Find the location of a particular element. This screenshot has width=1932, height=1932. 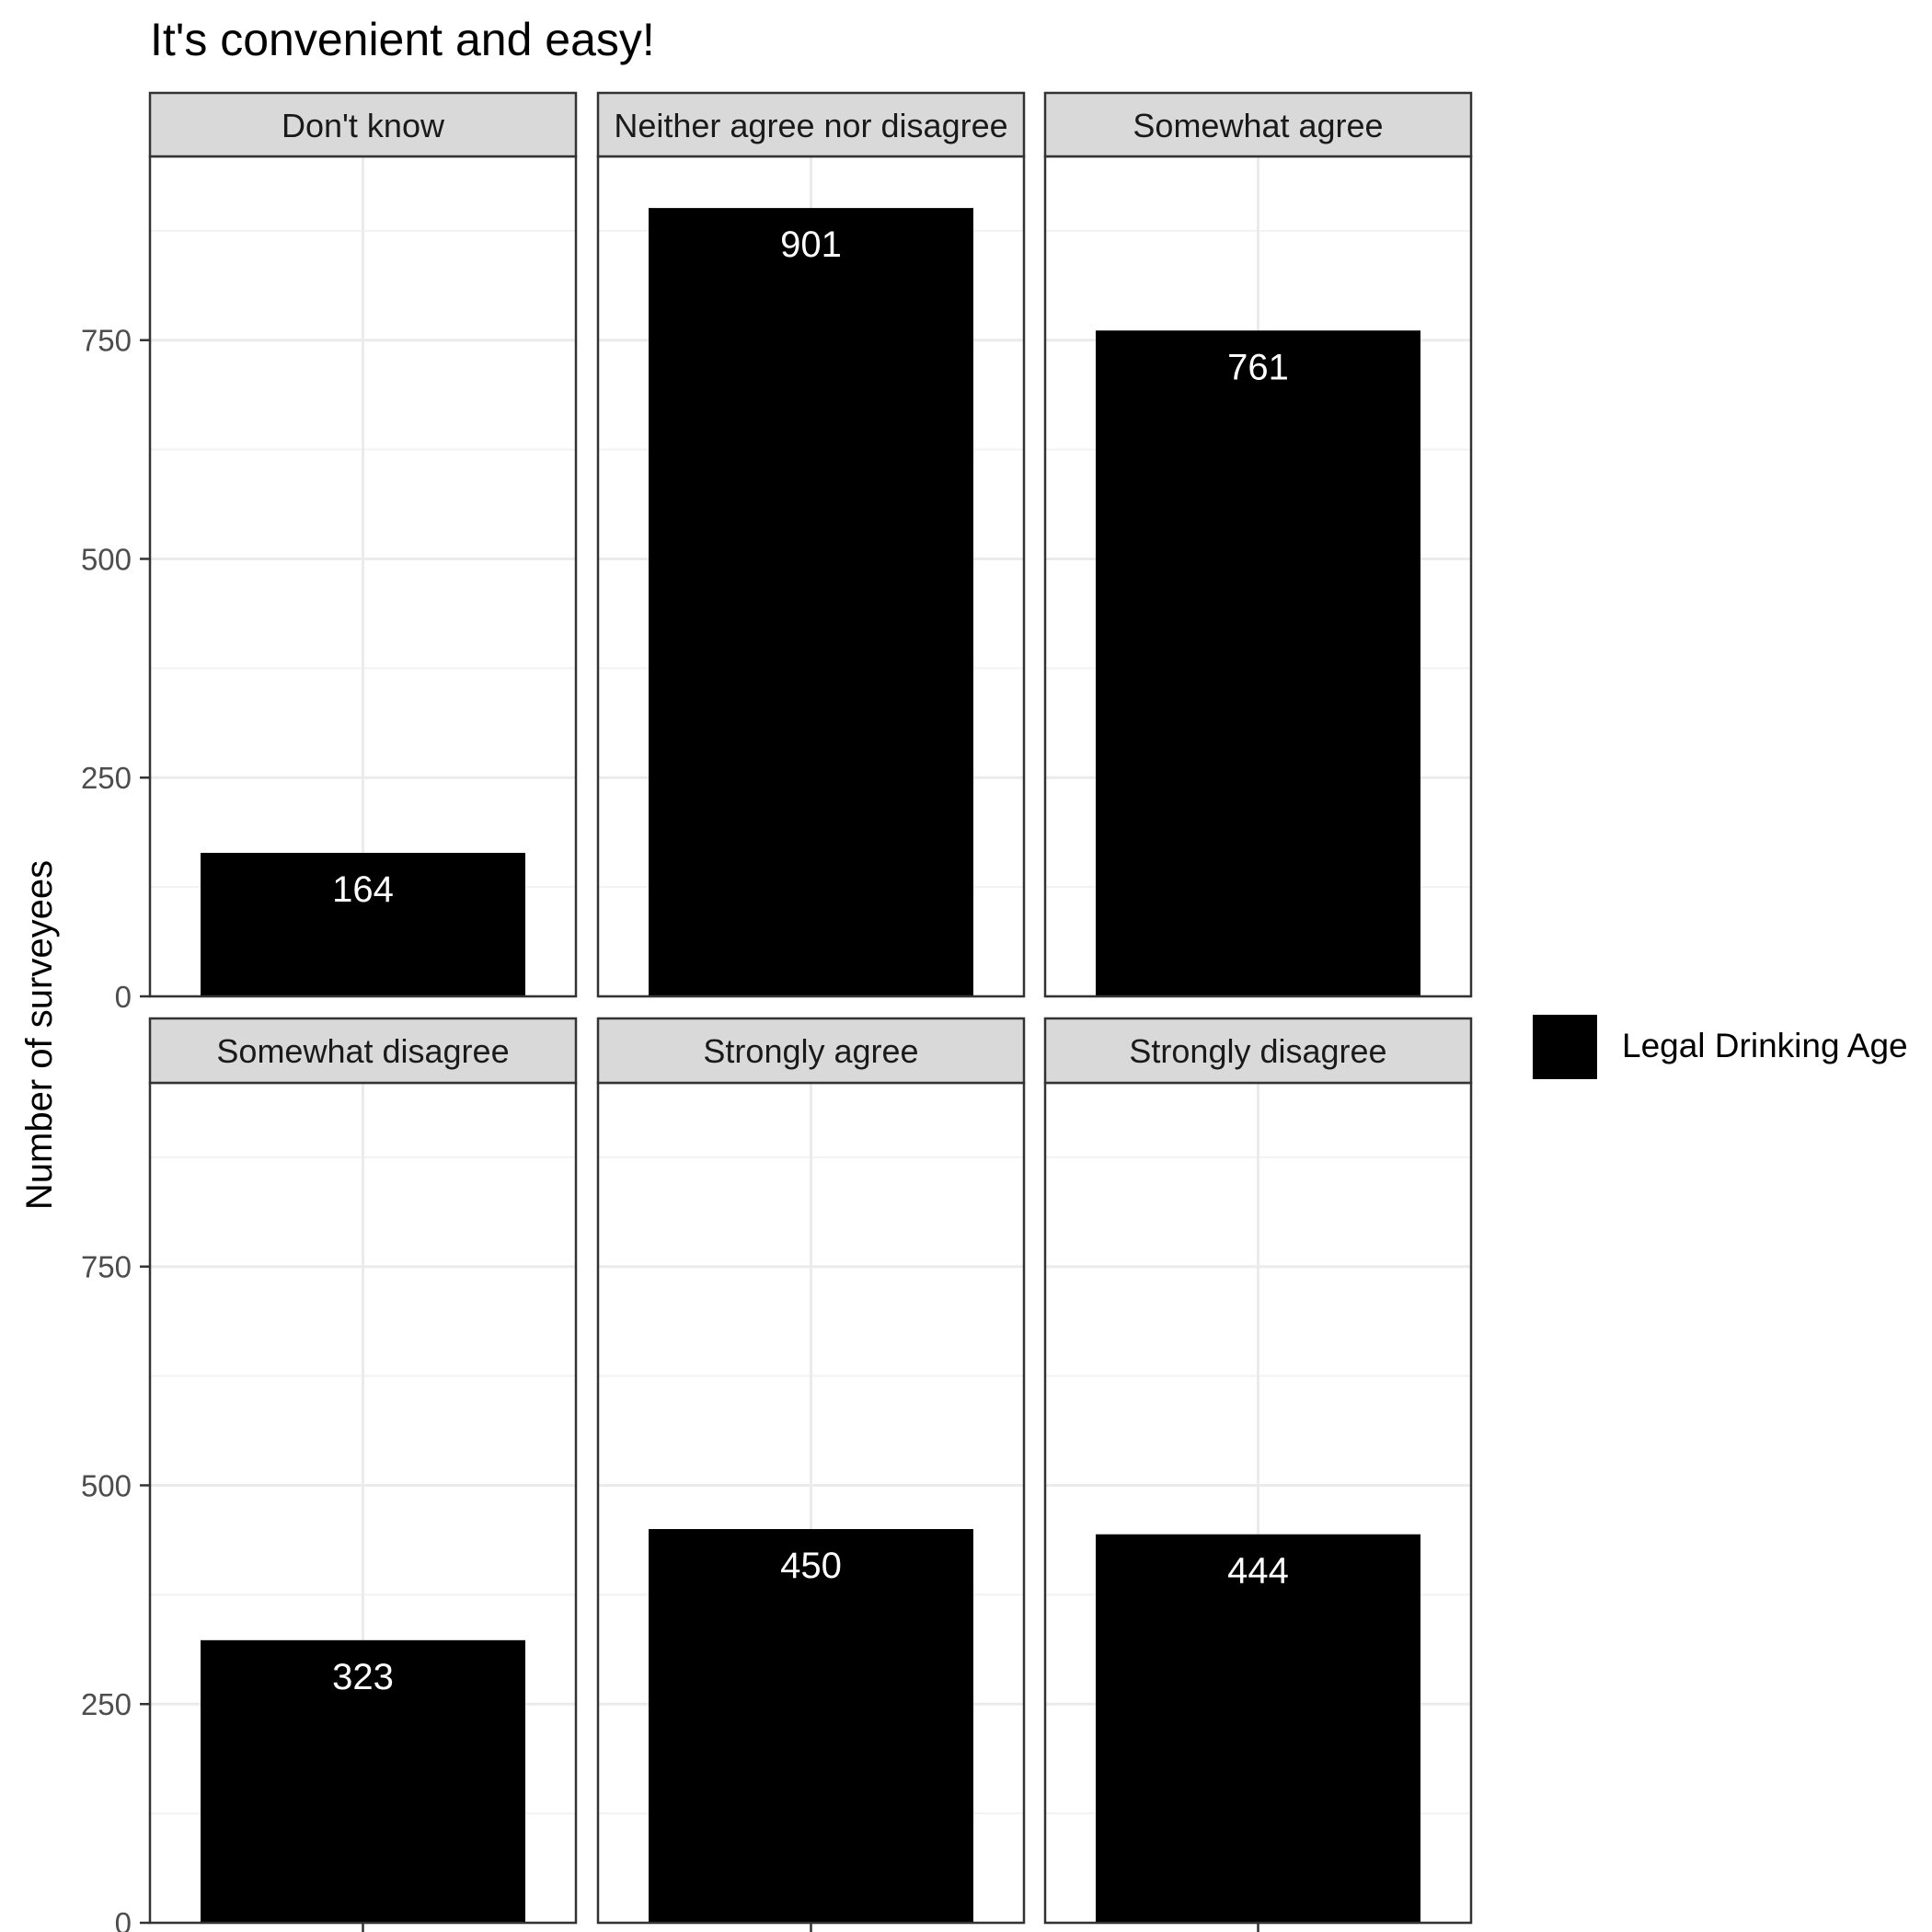

data-label-don-t-know: 164 is located at coordinates (363, 889).